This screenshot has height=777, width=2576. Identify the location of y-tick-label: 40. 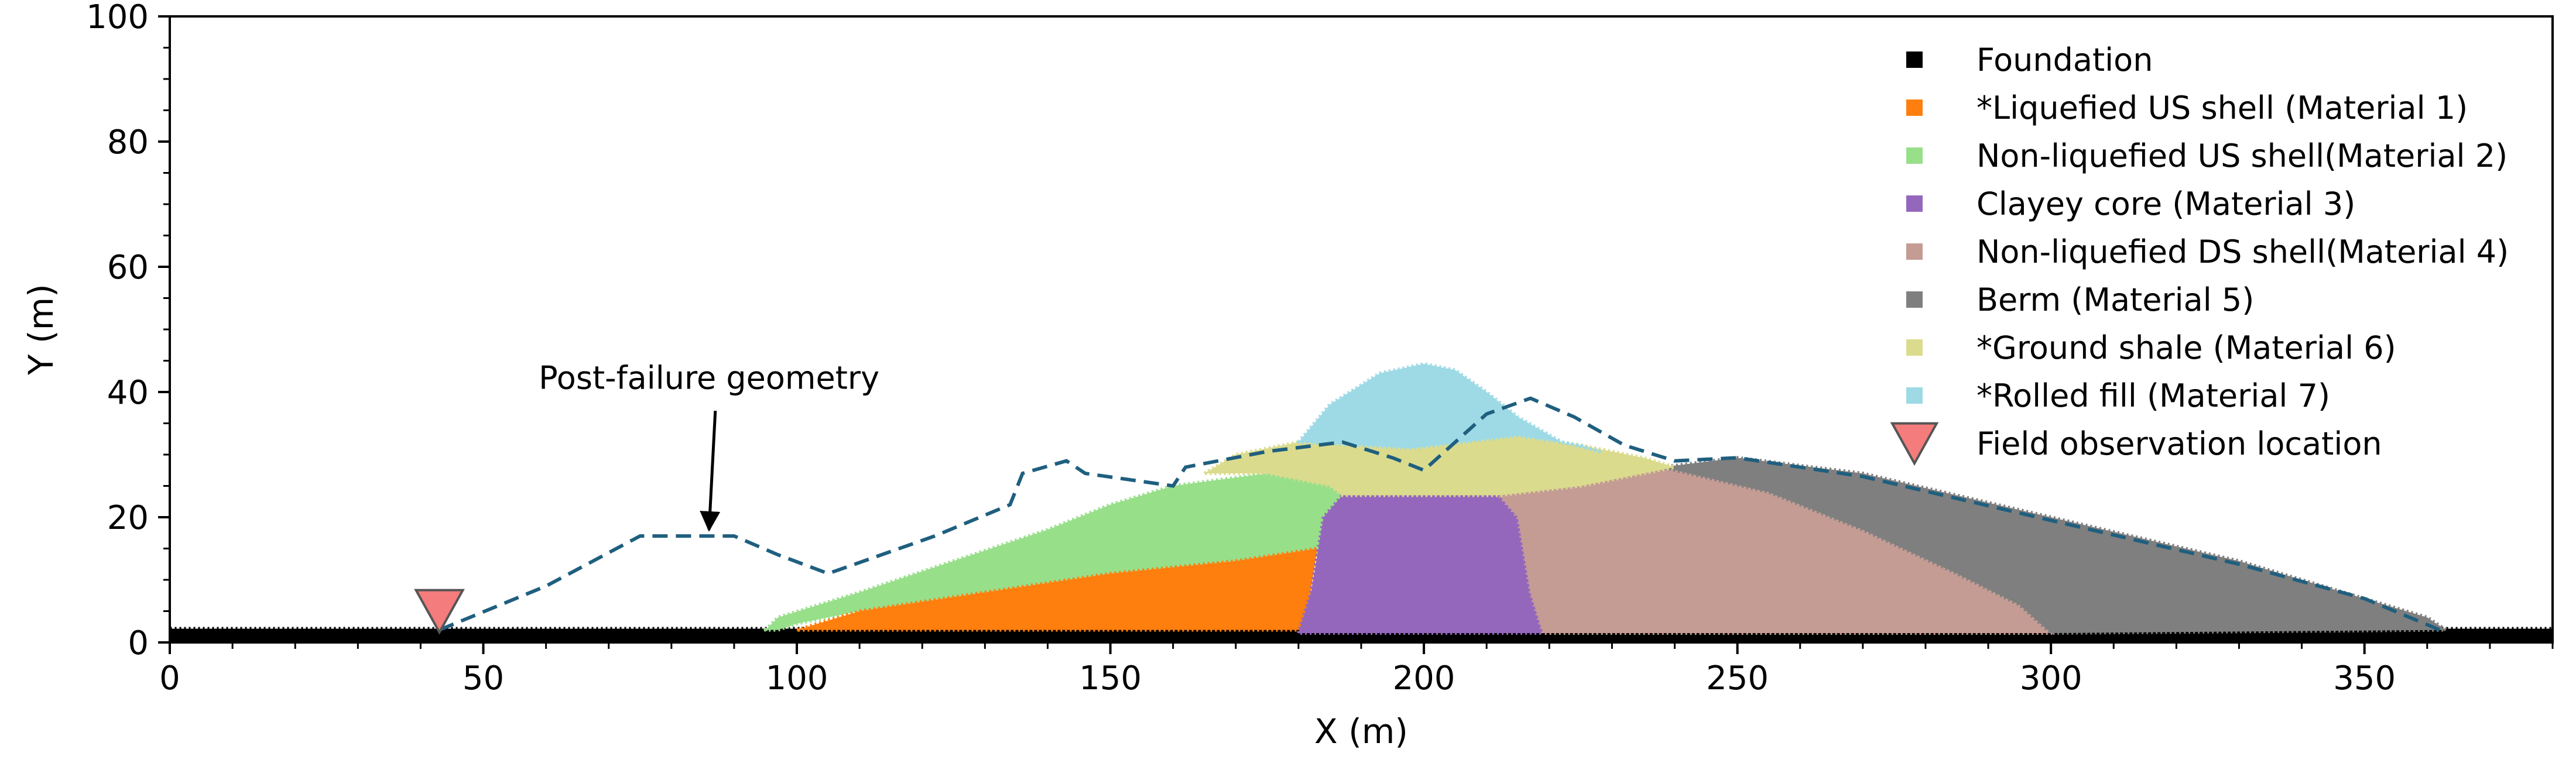
(128, 393).